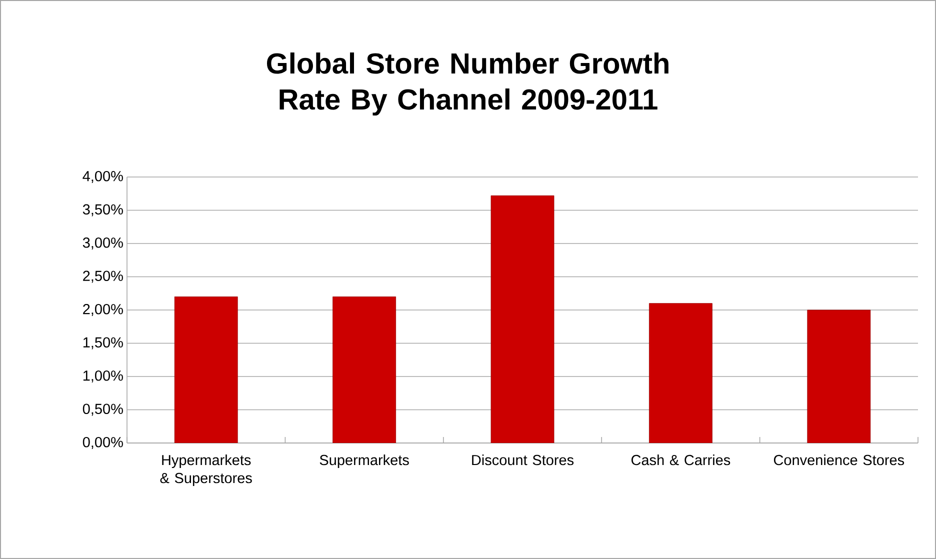 This screenshot has height=559, width=936. What do you see at coordinates (102, 177) in the screenshot?
I see `y-tick-label: 4,00%` at bounding box center [102, 177].